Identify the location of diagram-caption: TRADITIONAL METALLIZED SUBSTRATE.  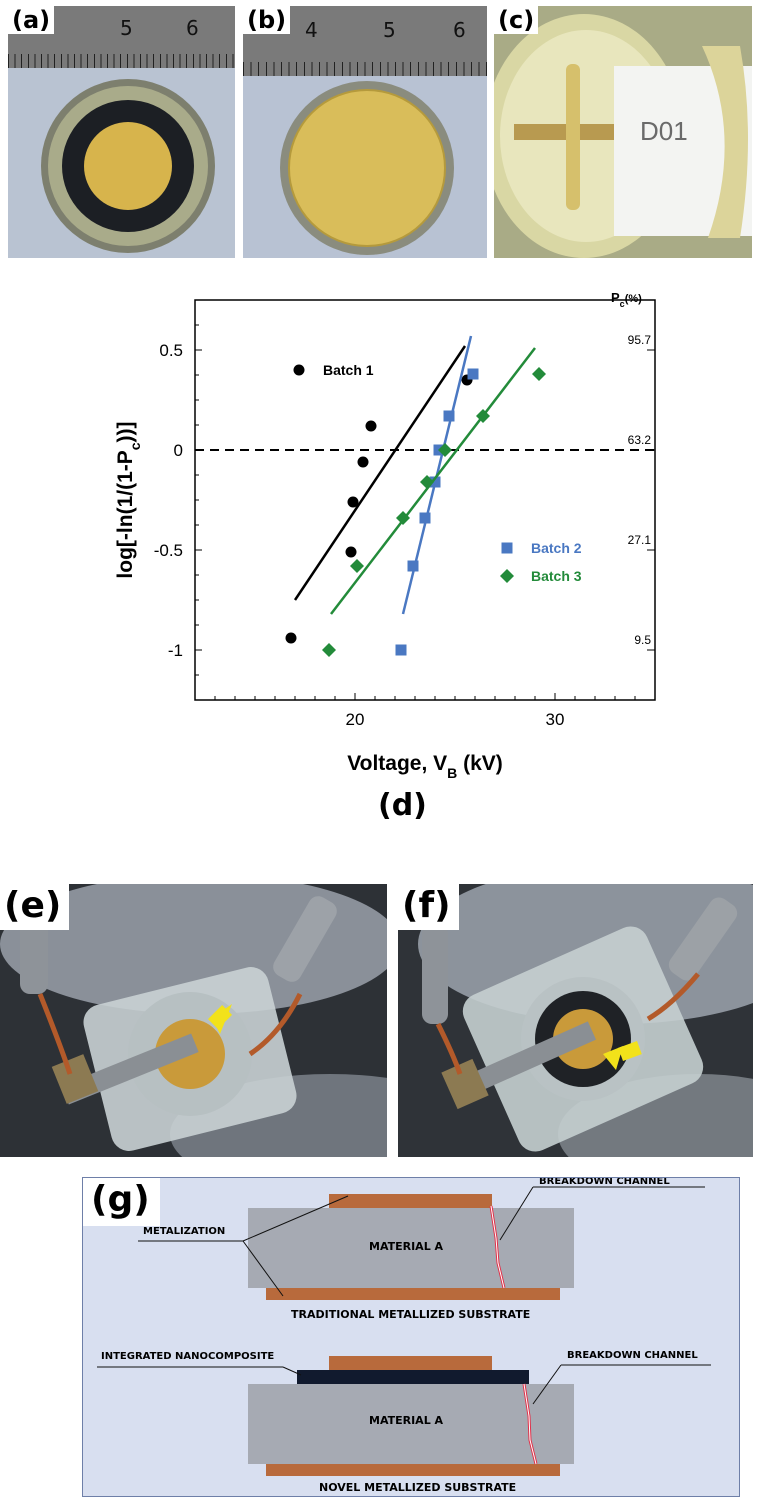
(411, 1314).